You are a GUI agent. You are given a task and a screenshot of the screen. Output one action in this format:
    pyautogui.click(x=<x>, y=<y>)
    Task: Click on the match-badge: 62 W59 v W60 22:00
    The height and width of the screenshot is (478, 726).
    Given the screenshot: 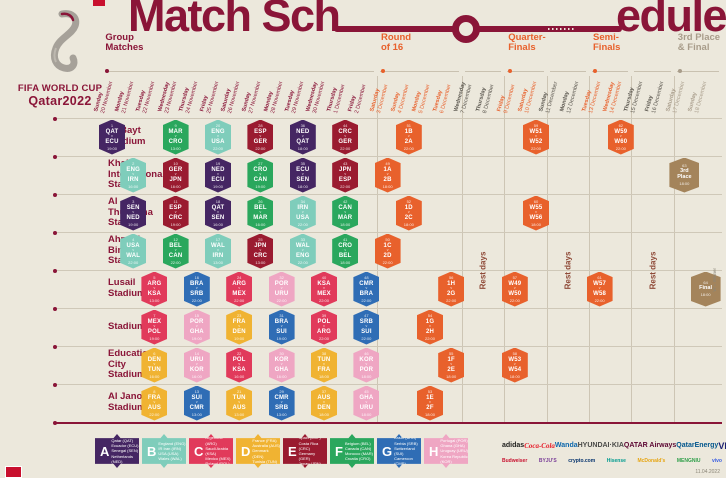 What is the action you would take?
    pyautogui.click(x=620, y=137)
    